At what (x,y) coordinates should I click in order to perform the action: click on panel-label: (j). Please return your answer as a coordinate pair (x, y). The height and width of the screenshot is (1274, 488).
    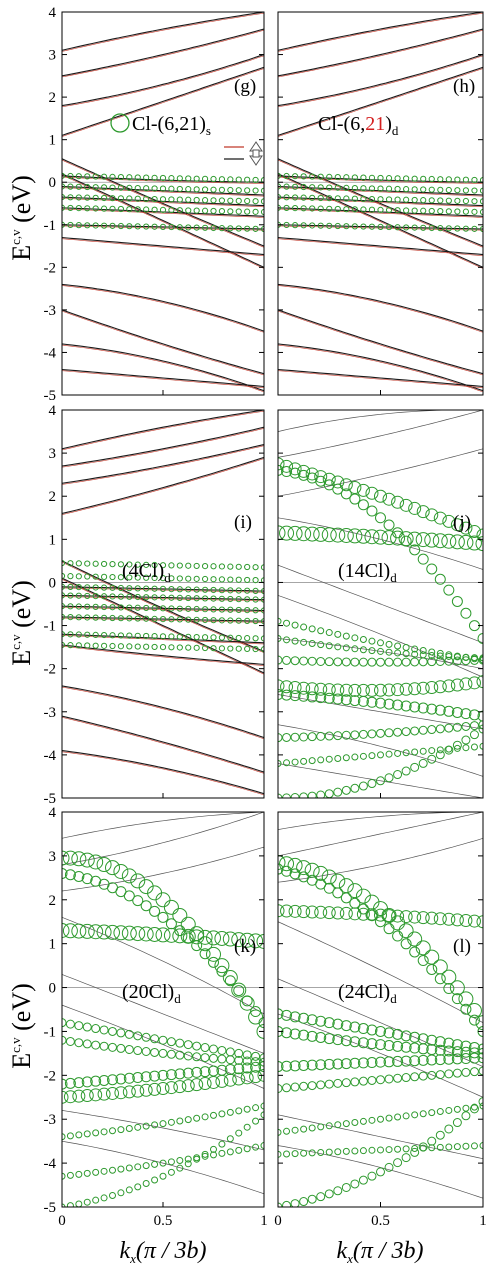
    Looking at the image, I should click on (462, 522).